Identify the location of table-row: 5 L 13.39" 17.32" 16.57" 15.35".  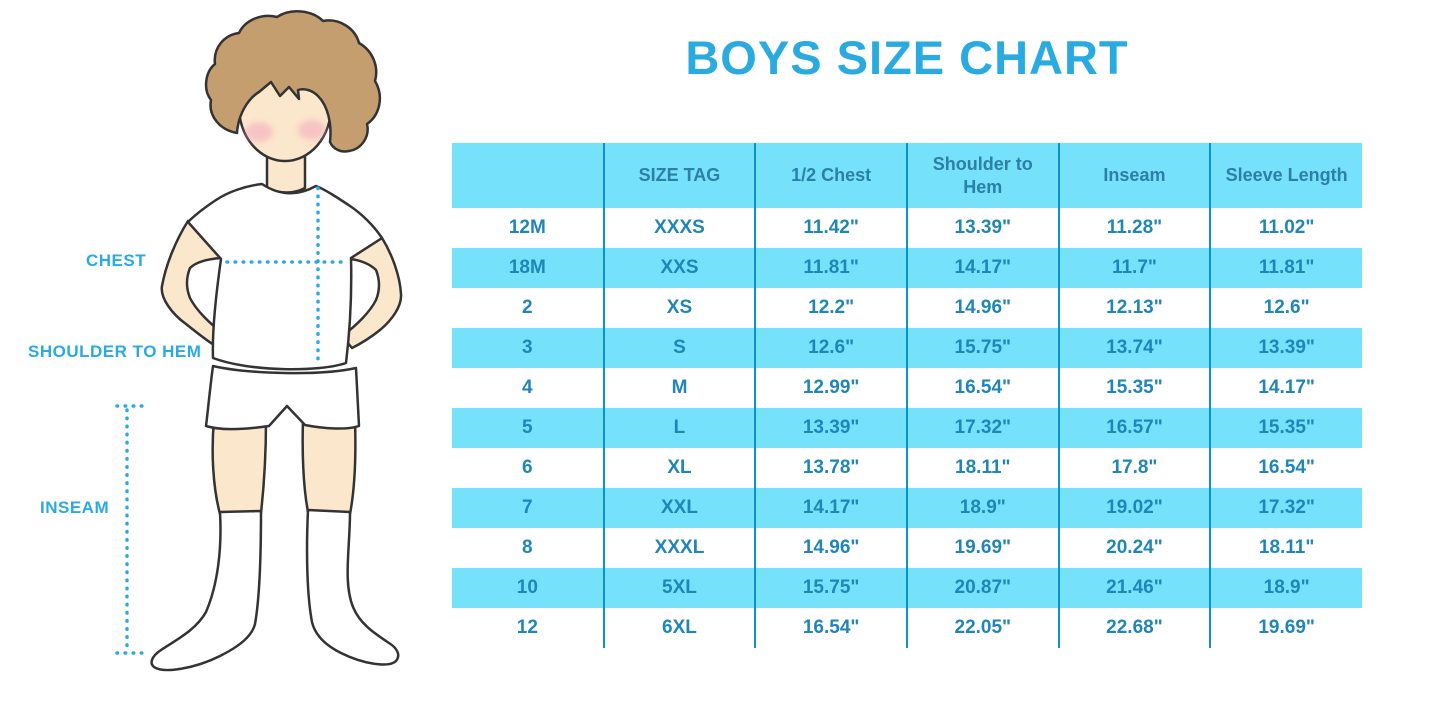
(907, 428).